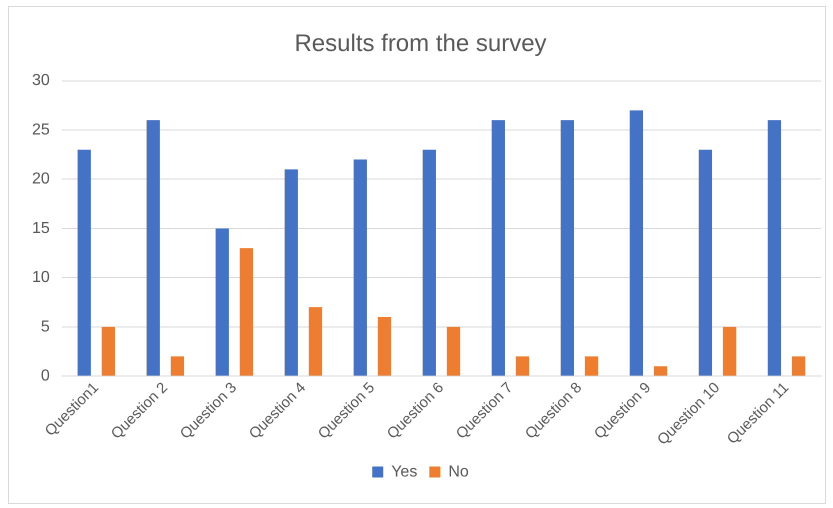 The height and width of the screenshot is (508, 833). I want to click on y-tick-label: 15, so click(41, 228).